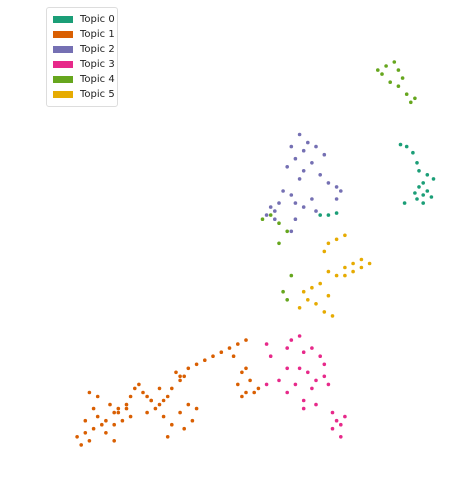 The height and width of the screenshot is (490, 475). I want to click on legend-label-topic-0: Topic 0, so click(97, 19).